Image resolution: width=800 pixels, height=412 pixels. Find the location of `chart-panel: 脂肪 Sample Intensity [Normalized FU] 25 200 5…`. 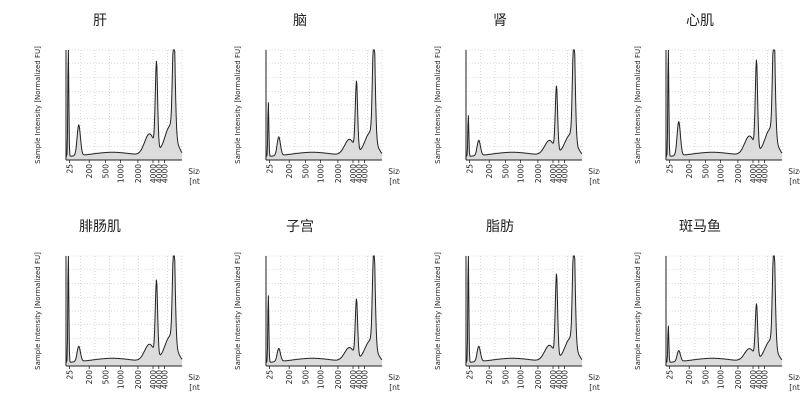

chart-panel: 脂肪 Sample Intensity [Normalized FU] 25 200 5… is located at coordinates (500, 309).